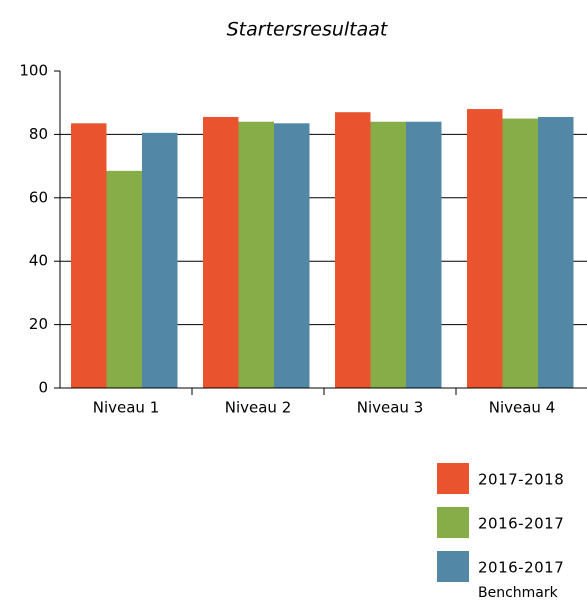 This screenshot has width=587, height=600. What do you see at coordinates (518, 592) in the screenshot?
I see `legend-sublabel: Benchmark` at bounding box center [518, 592].